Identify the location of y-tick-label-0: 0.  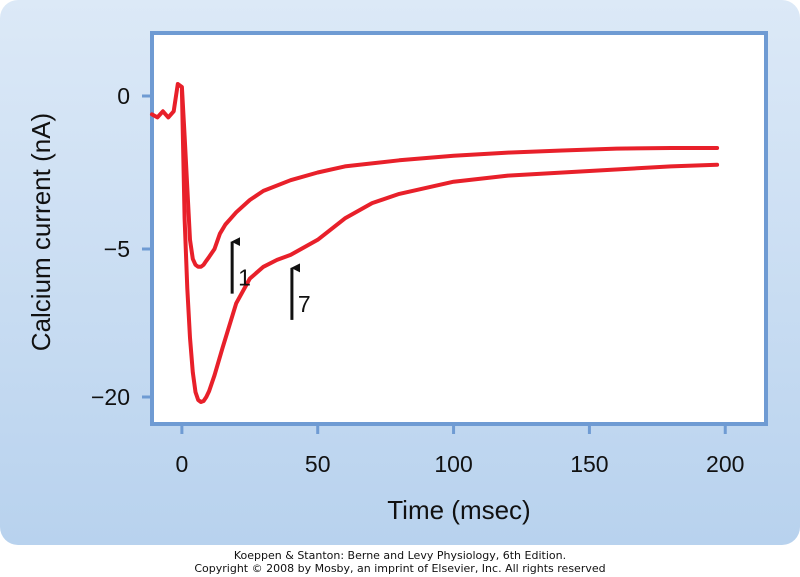
(123, 96).